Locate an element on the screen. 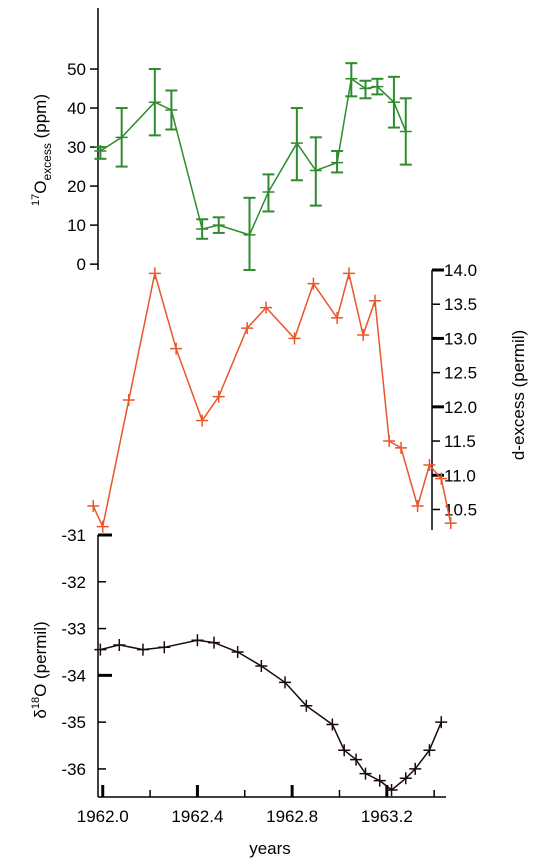 This screenshot has width=545, height=864. o17-ylabel-sup: 17 is located at coordinates (36, 200).